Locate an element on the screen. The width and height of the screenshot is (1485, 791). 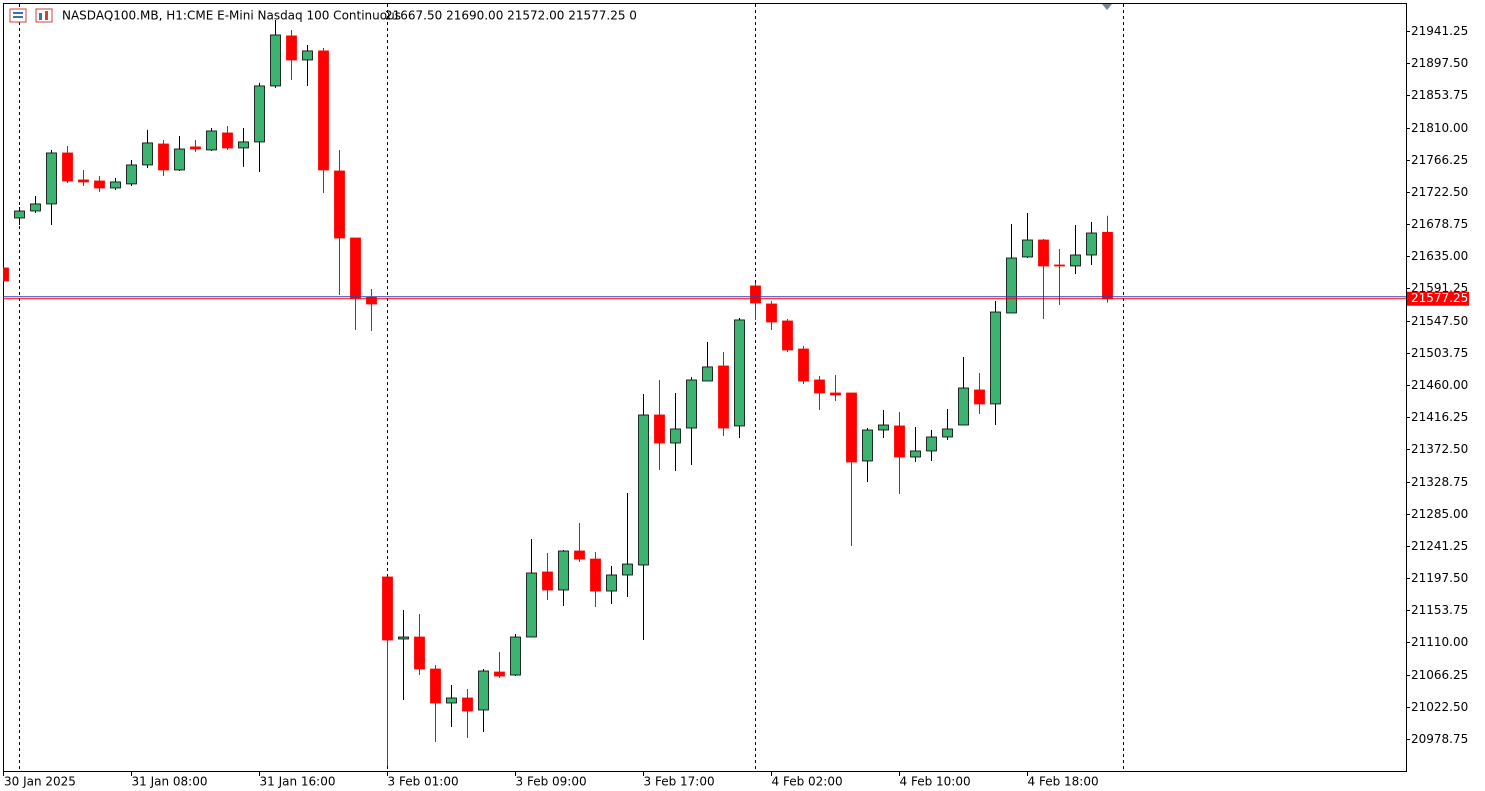
y-tick-label: 21328.75 is located at coordinates (1439, 482).